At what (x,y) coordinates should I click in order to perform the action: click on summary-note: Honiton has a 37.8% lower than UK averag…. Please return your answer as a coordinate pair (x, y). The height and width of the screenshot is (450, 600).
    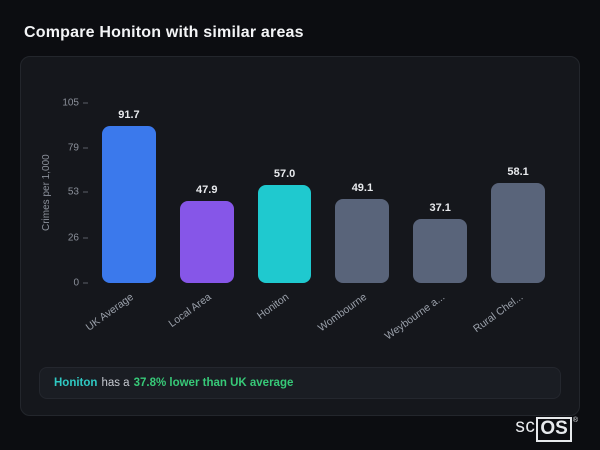
    Looking at the image, I should click on (300, 383).